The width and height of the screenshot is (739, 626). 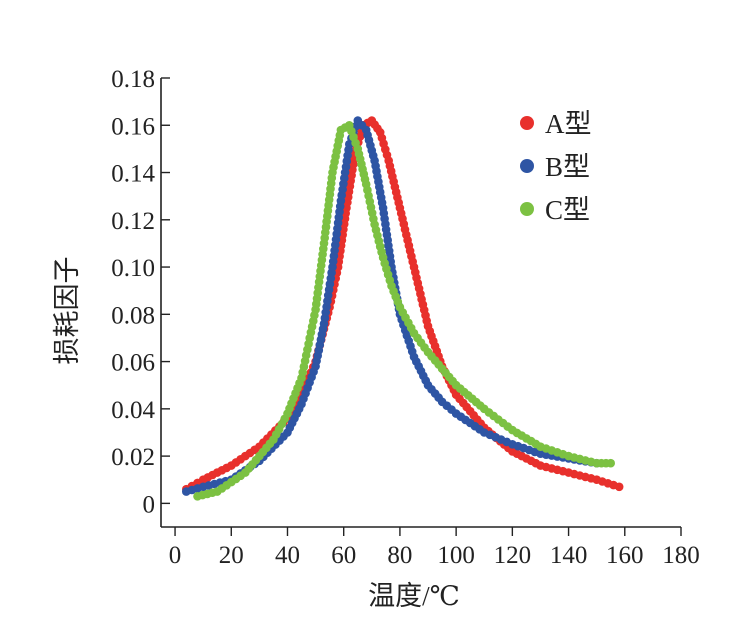 I want to click on x-tick-label: 20, so click(x=231, y=555).